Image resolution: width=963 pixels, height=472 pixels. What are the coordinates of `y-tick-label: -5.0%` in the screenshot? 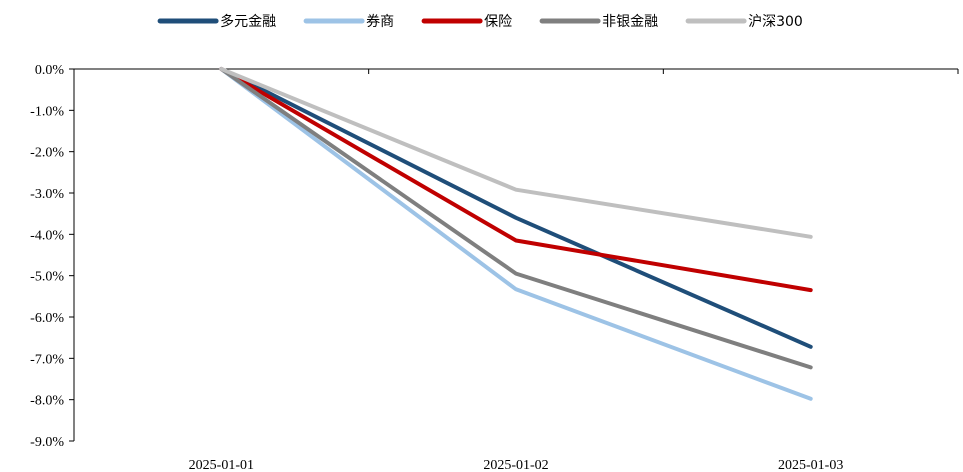 It's located at (47, 277).